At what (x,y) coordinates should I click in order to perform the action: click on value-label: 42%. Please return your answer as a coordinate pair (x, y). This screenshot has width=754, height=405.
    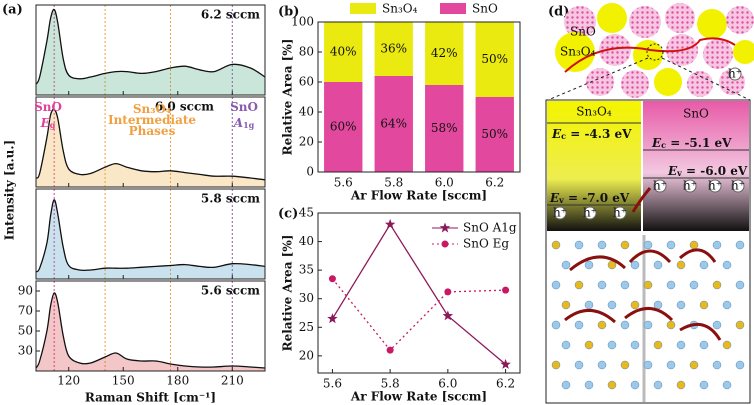
    Looking at the image, I should click on (444, 53).